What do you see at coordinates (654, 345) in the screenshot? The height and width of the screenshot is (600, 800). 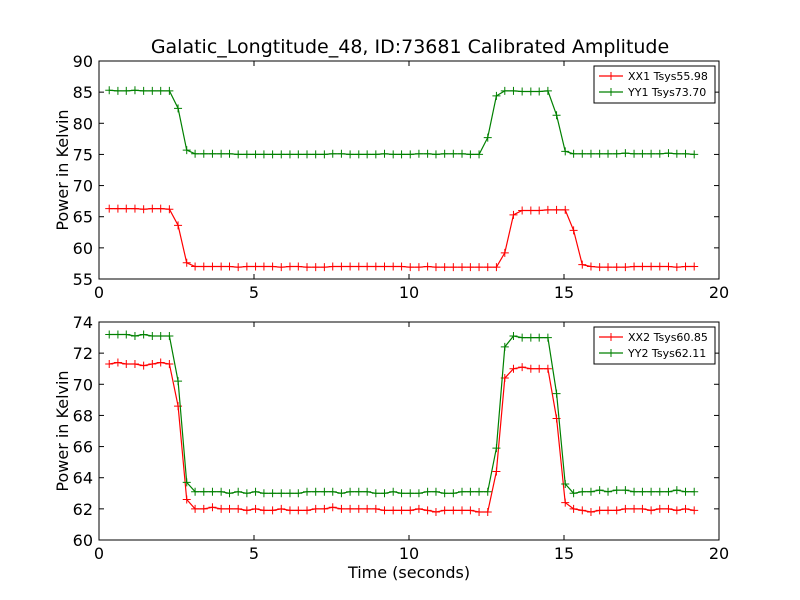 I see `legend-box` at bounding box center [654, 345].